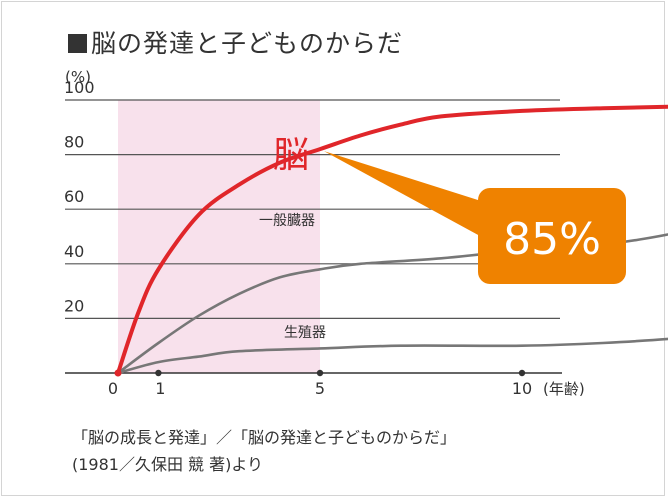  Describe the element at coordinates (78, 77) in the screenshot. I see `y-axis-label: (%)` at that location.